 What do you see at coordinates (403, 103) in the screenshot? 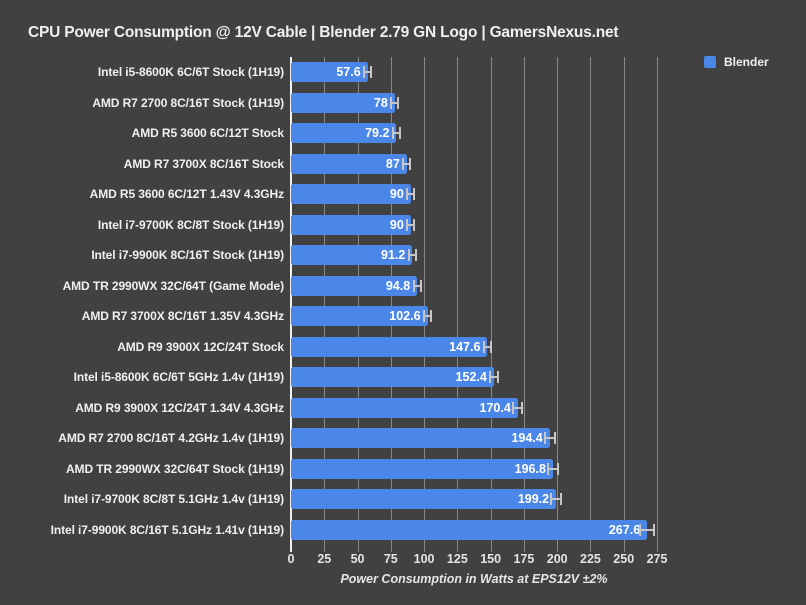
I see `bar-row: AMD R7 2700 8C/16T Stock (1H19) 78` at bounding box center [403, 103].